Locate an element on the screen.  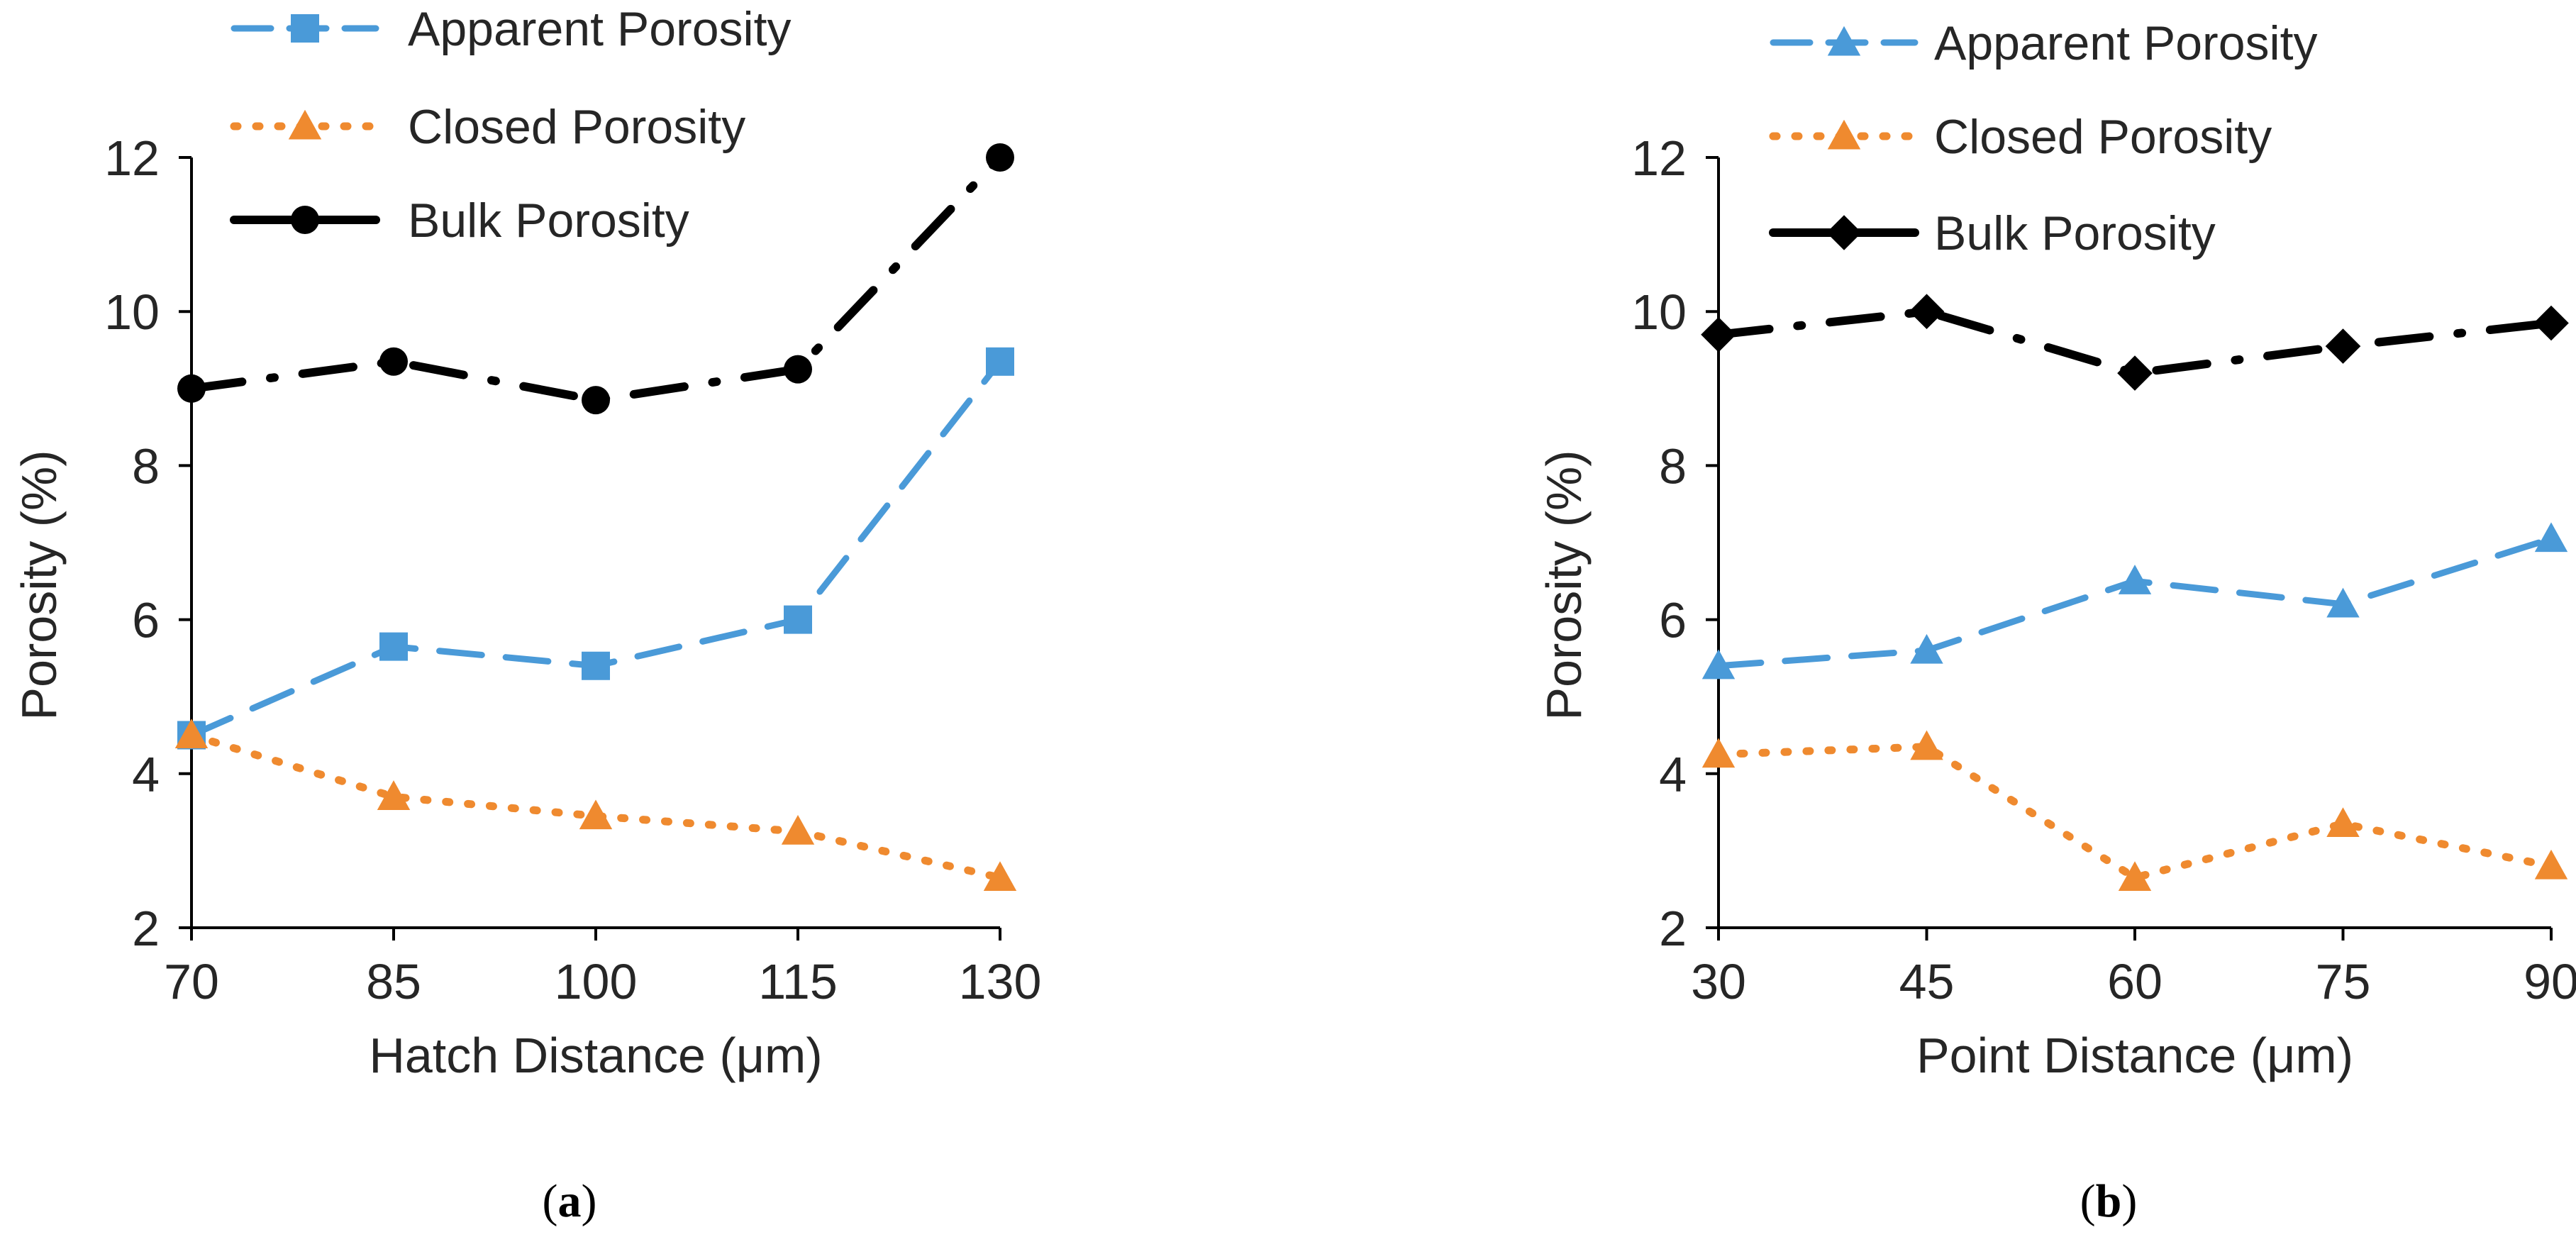
x-axis-title: Point Distance (μm) is located at coordinates (2134, 1055).